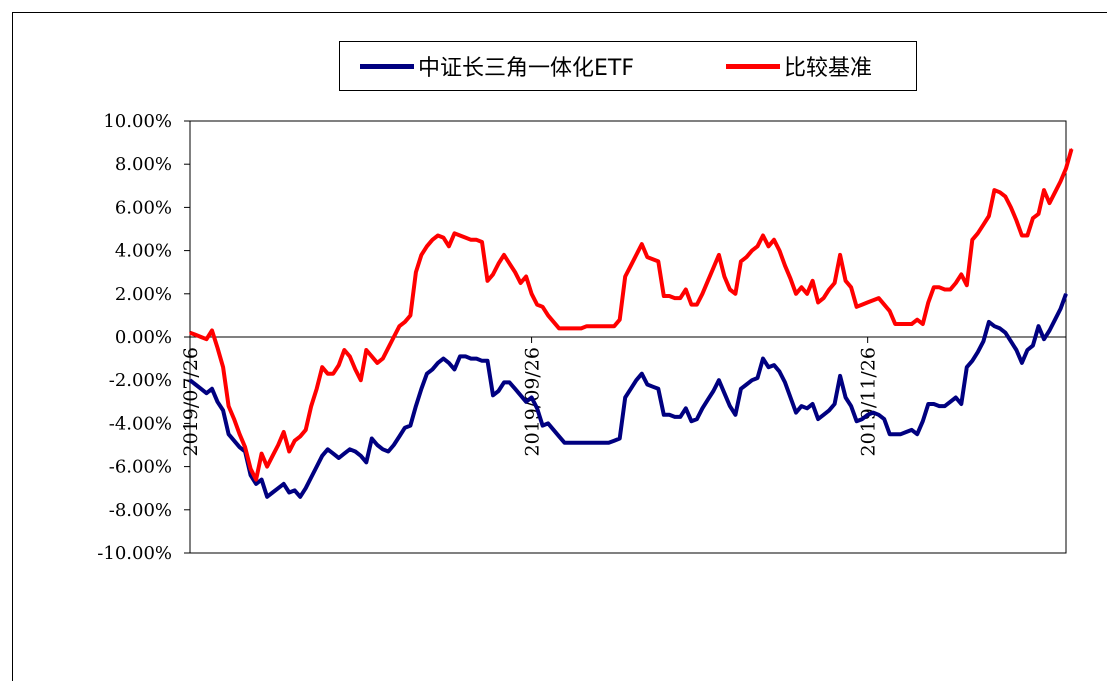  What do you see at coordinates (134, 553) in the screenshot?
I see `y-tick-label: -10.00%` at bounding box center [134, 553].